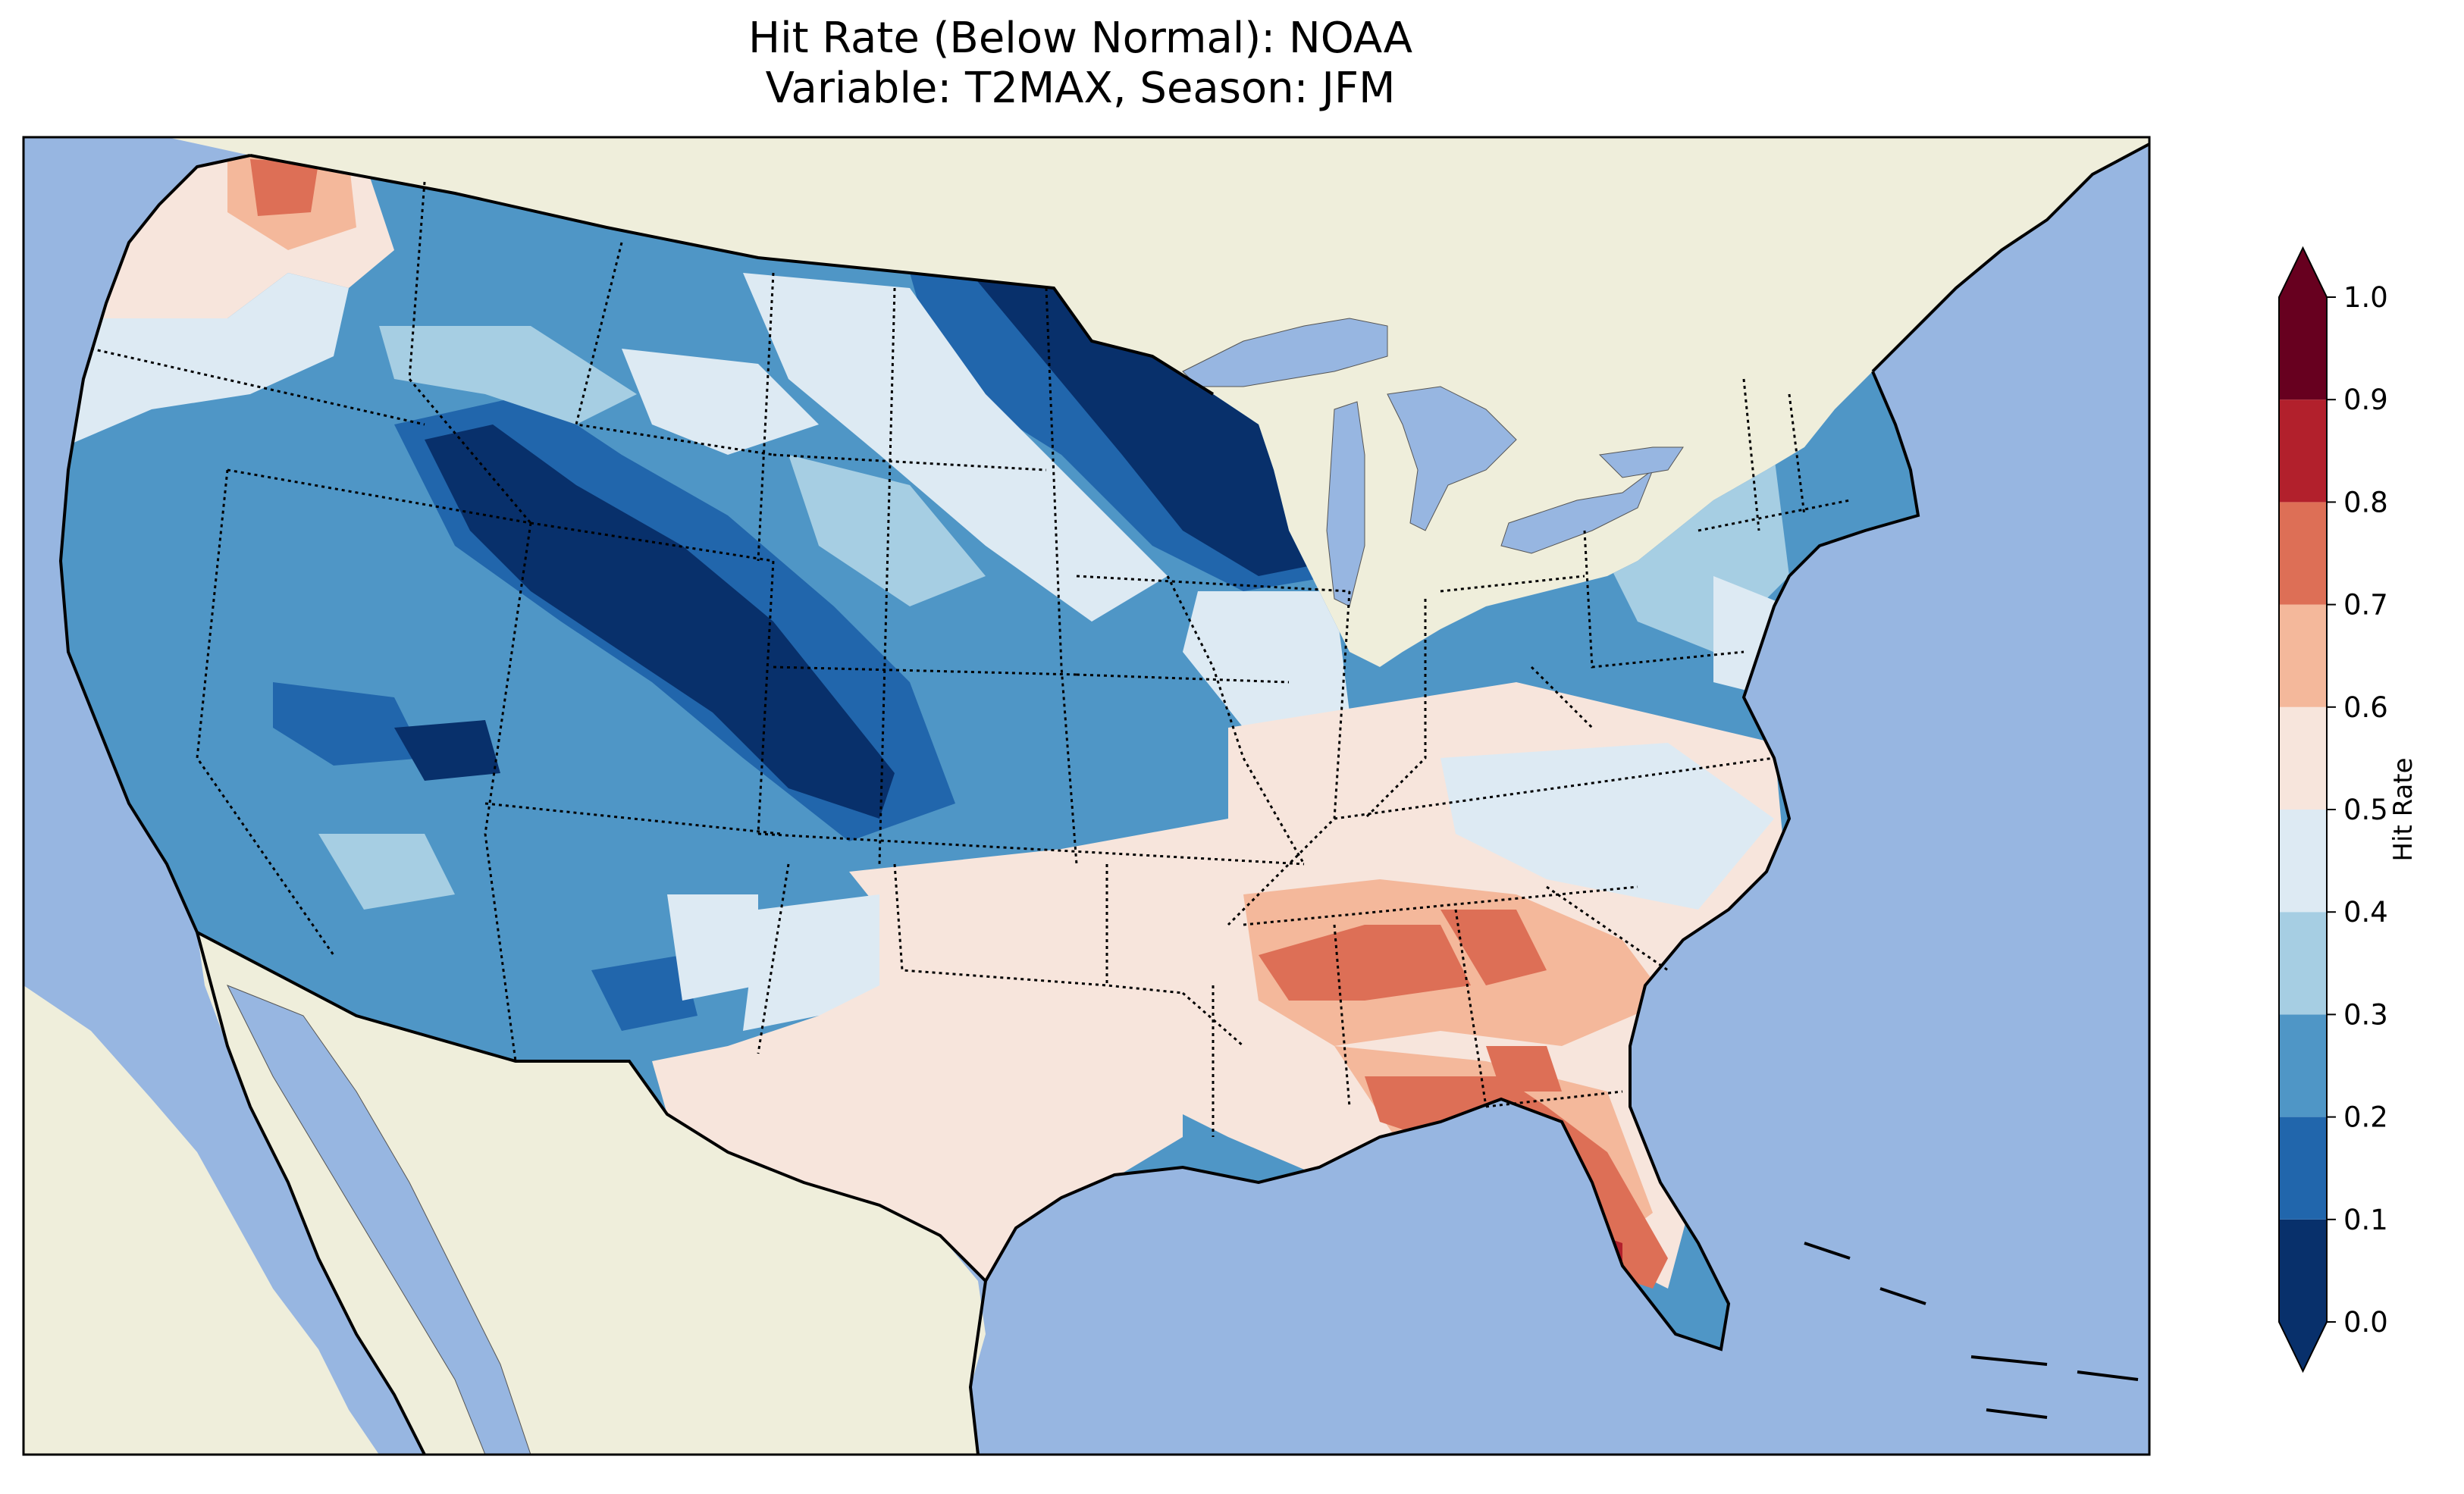  Describe the element at coordinates (2365, 605) in the screenshot. I see `colorbar-tick-label: 0.7` at that location.